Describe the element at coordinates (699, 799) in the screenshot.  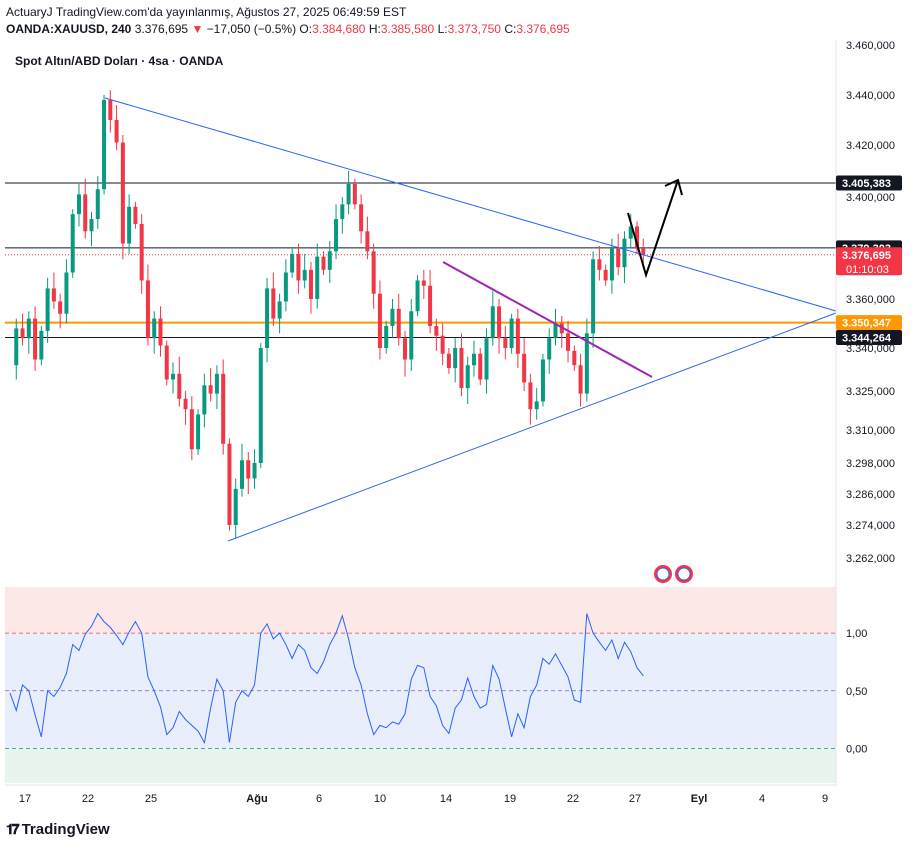
I see `time-tick-label: Eyl` at that location.